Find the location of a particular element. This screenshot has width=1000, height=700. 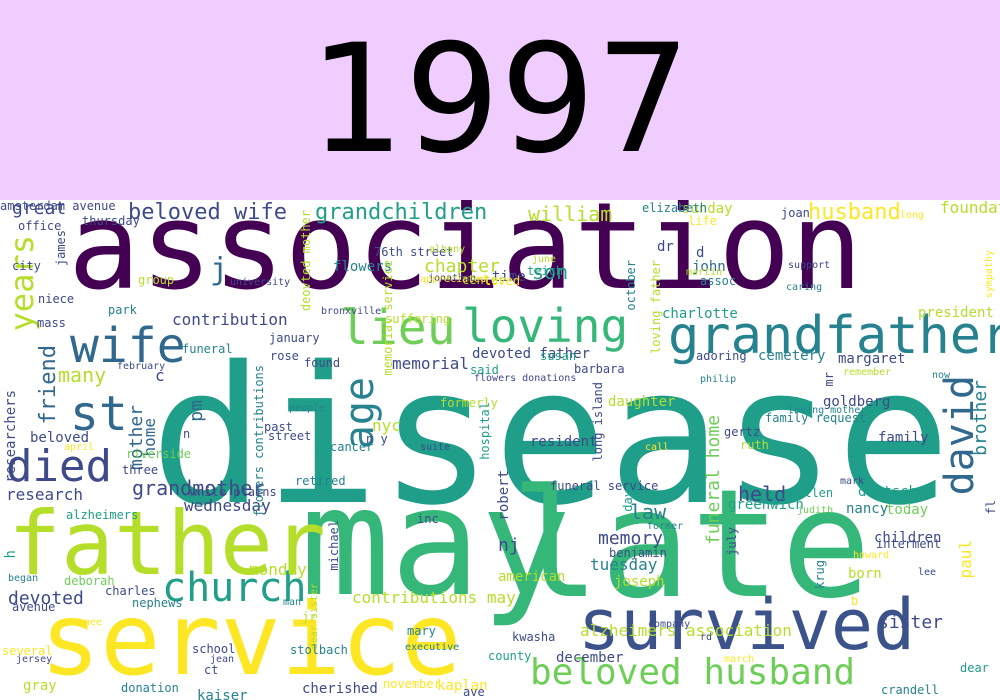

cloud-word: december is located at coordinates (590, 658).